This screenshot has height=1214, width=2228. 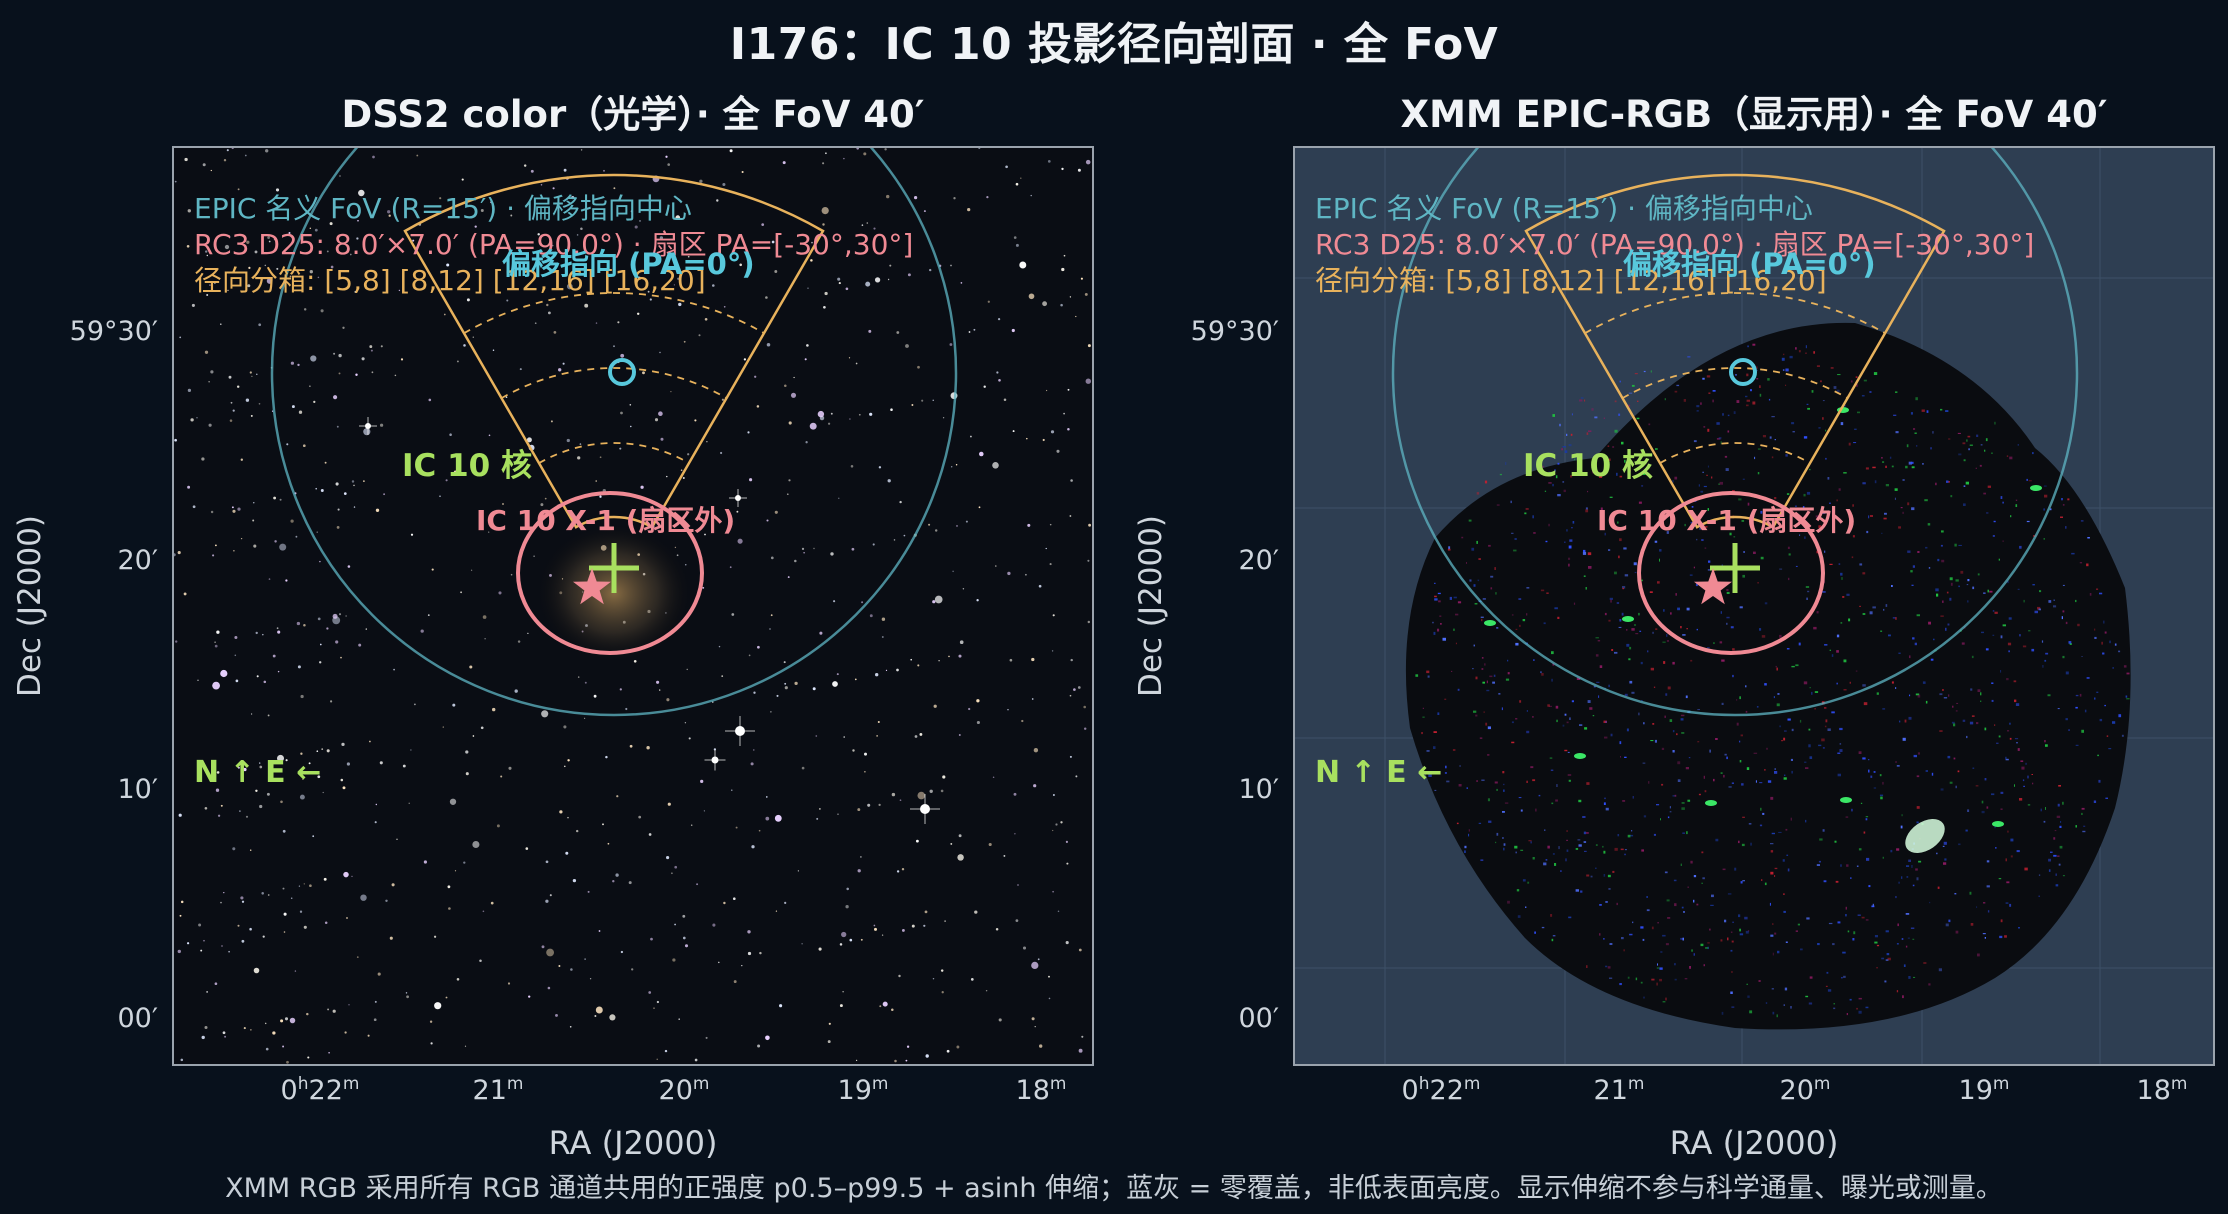 What do you see at coordinates (1259, 560) in the screenshot?
I see `right-ytick: 20′` at bounding box center [1259, 560].